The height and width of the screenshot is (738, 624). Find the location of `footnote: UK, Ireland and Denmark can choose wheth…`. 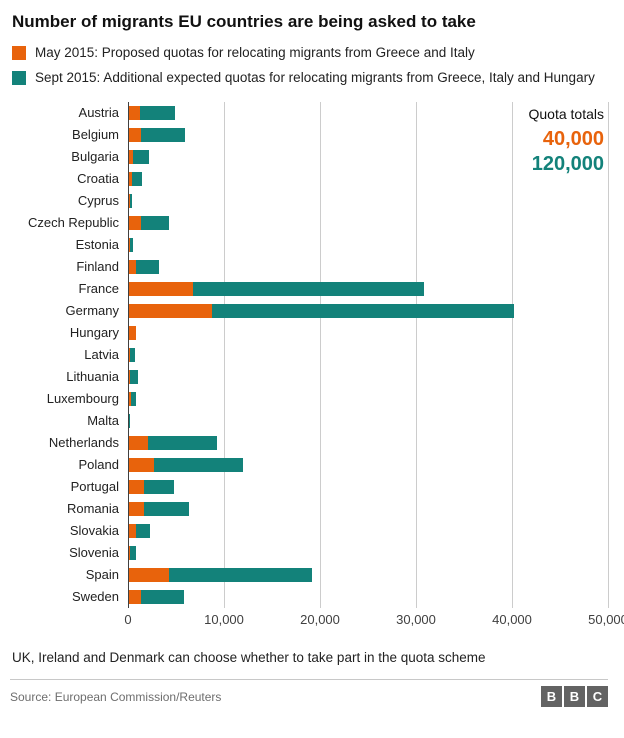

footnote: UK, Ireland and Denmark can choose wheth… is located at coordinates (249, 658).